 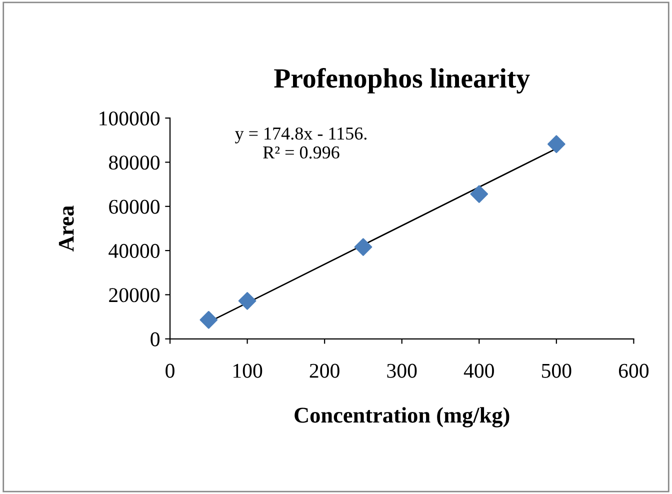 What do you see at coordinates (134, 207) in the screenshot?
I see `y-tick-label: 60000` at bounding box center [134, 207].